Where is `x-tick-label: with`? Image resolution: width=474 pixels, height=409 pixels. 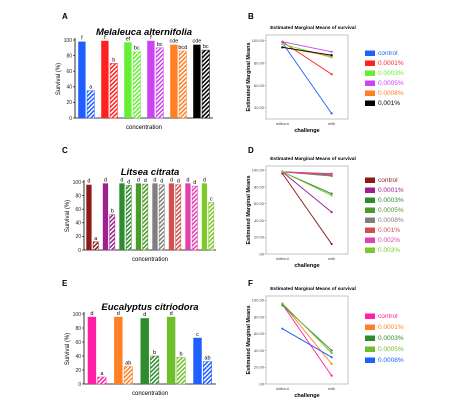
x-tick-label: with is located at coordinates (331, 388).